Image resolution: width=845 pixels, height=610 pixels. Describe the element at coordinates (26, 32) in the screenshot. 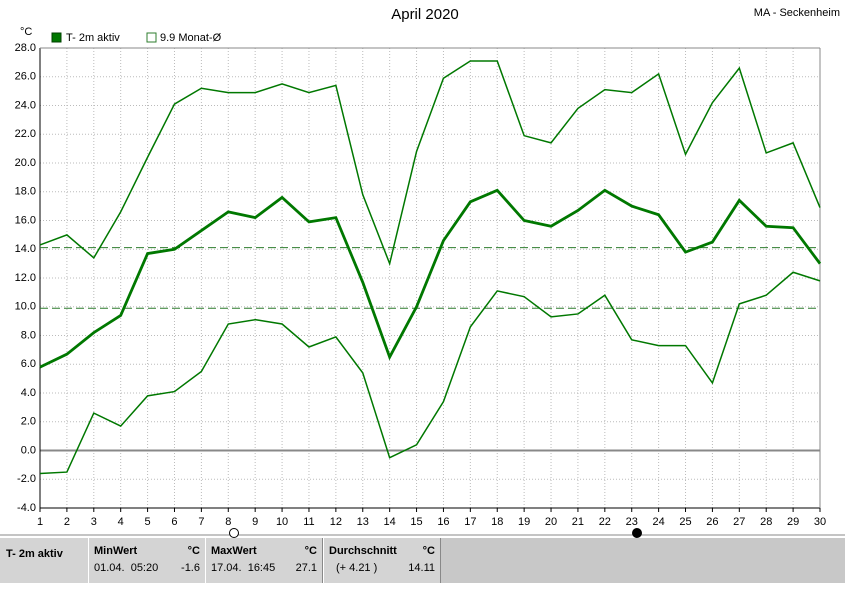

I see `y-unit: °C` at that location.